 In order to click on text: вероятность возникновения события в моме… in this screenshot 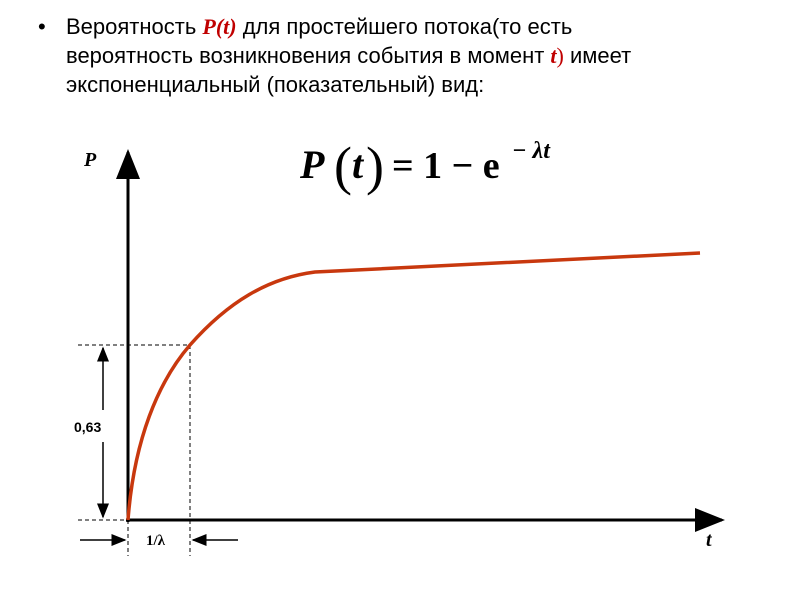, I will do `click(308, 55)`.